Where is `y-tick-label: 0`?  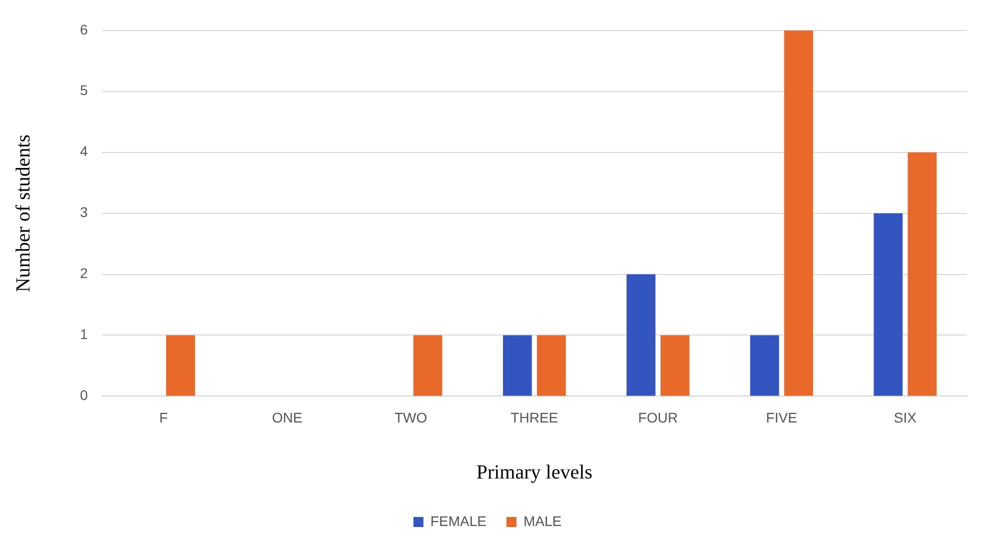 y-tick-label: 0 is located at coordinates (84, 395).